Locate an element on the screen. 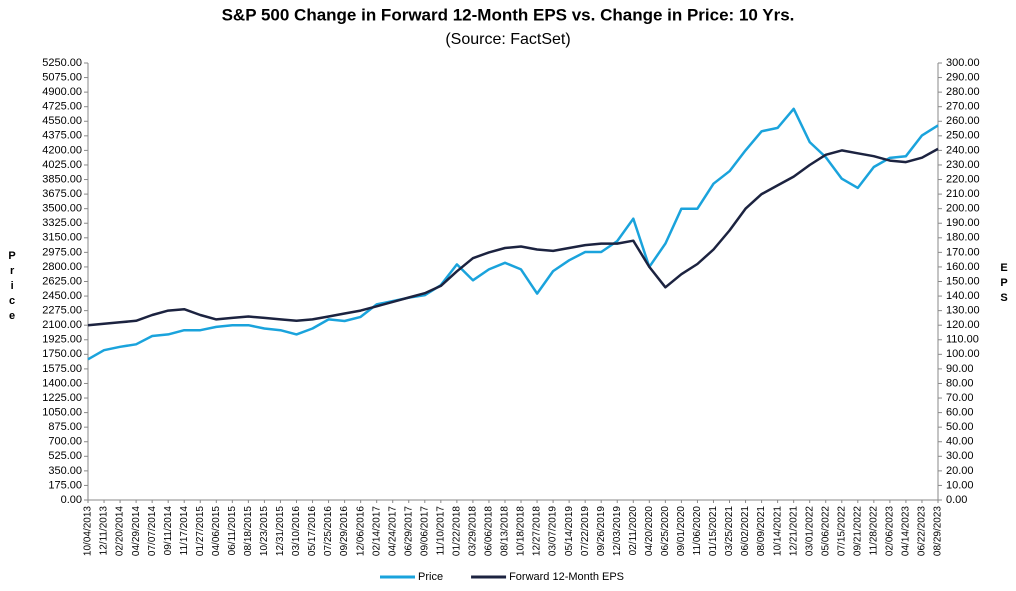 Image resolution: width=1016 pixels, height=591 pixels. legend-label: Forward 12-Month EPS is located at coordinates (566, 577).